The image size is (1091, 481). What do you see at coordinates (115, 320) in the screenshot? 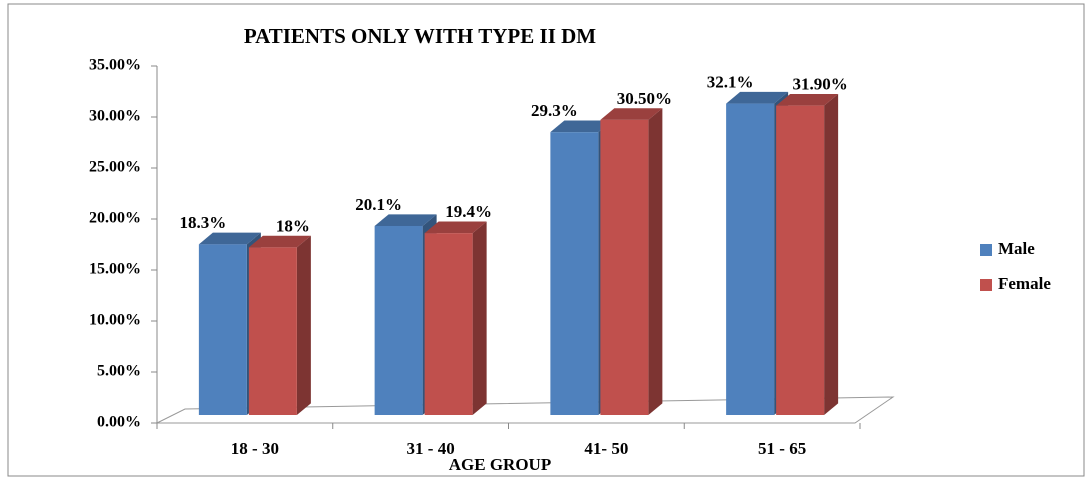
I see `y-tick-label: 10.00%` at bounding box center [115, 320].